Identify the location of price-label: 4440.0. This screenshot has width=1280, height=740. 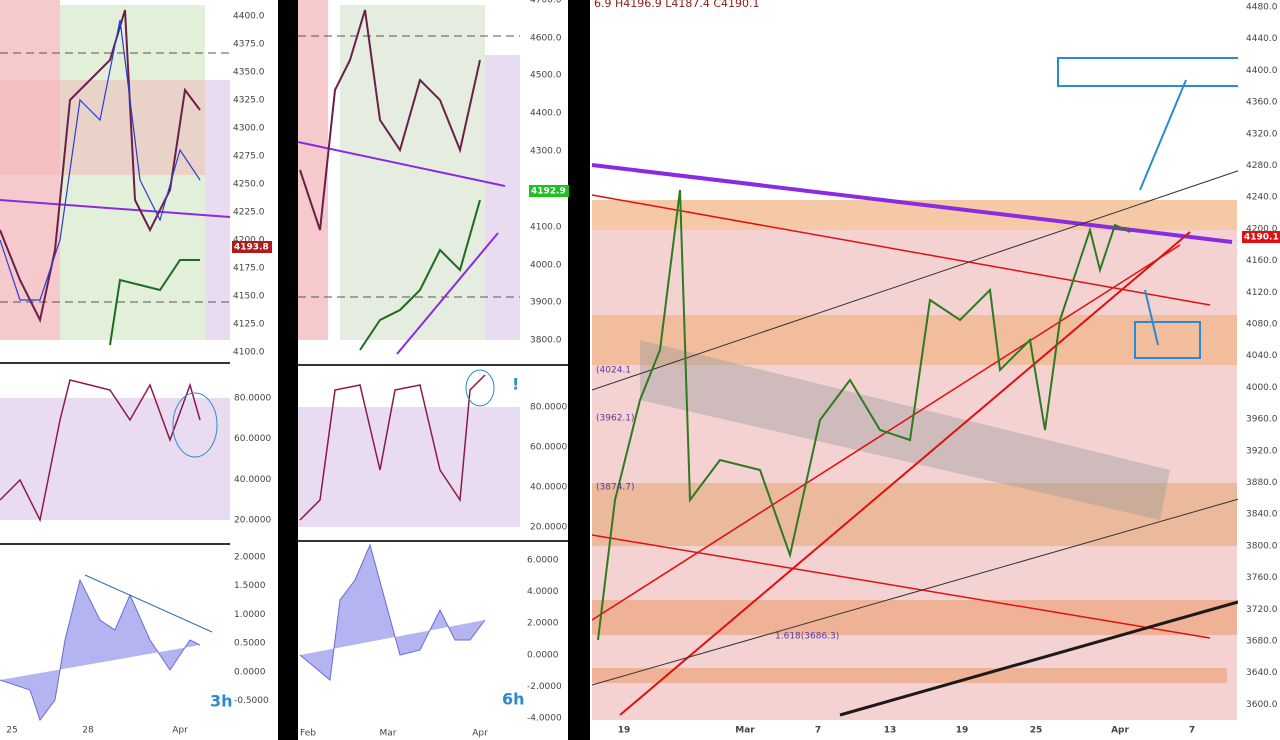
(1262, 39).